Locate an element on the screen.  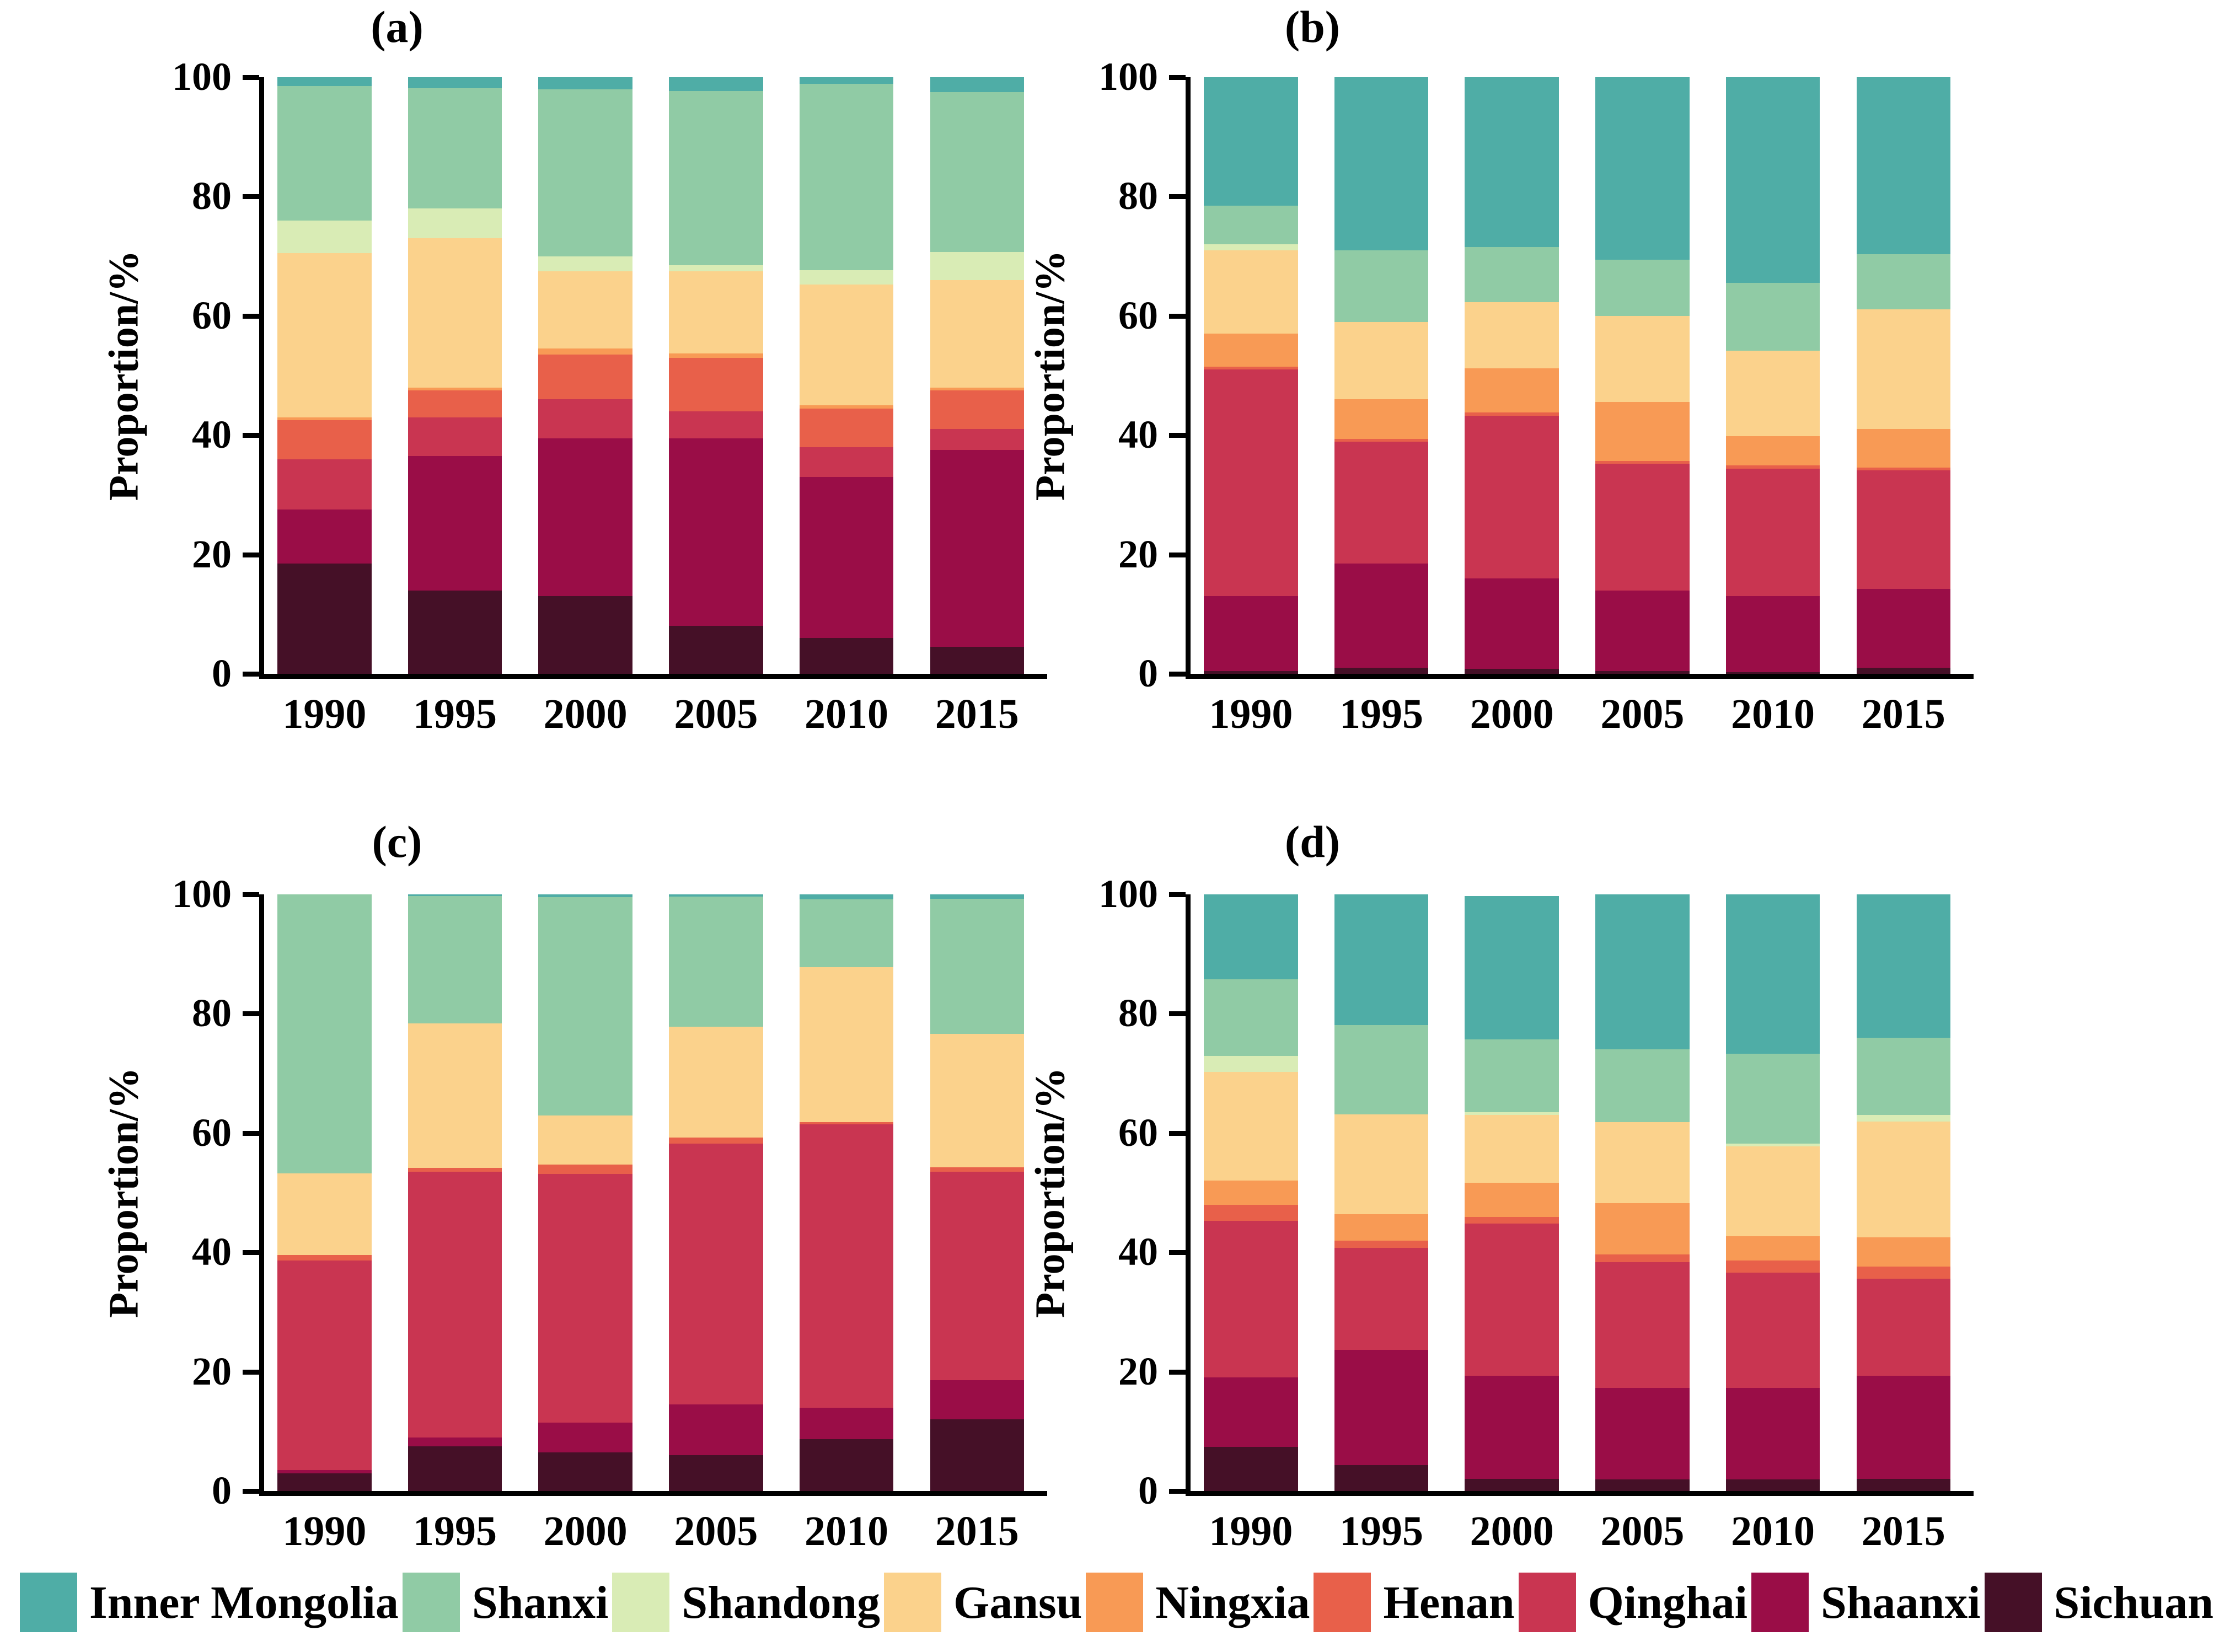
panel-a-x-axis-labels: 1990 1995 2000 2005 2010 2015 is located at coordinates (650, 714).